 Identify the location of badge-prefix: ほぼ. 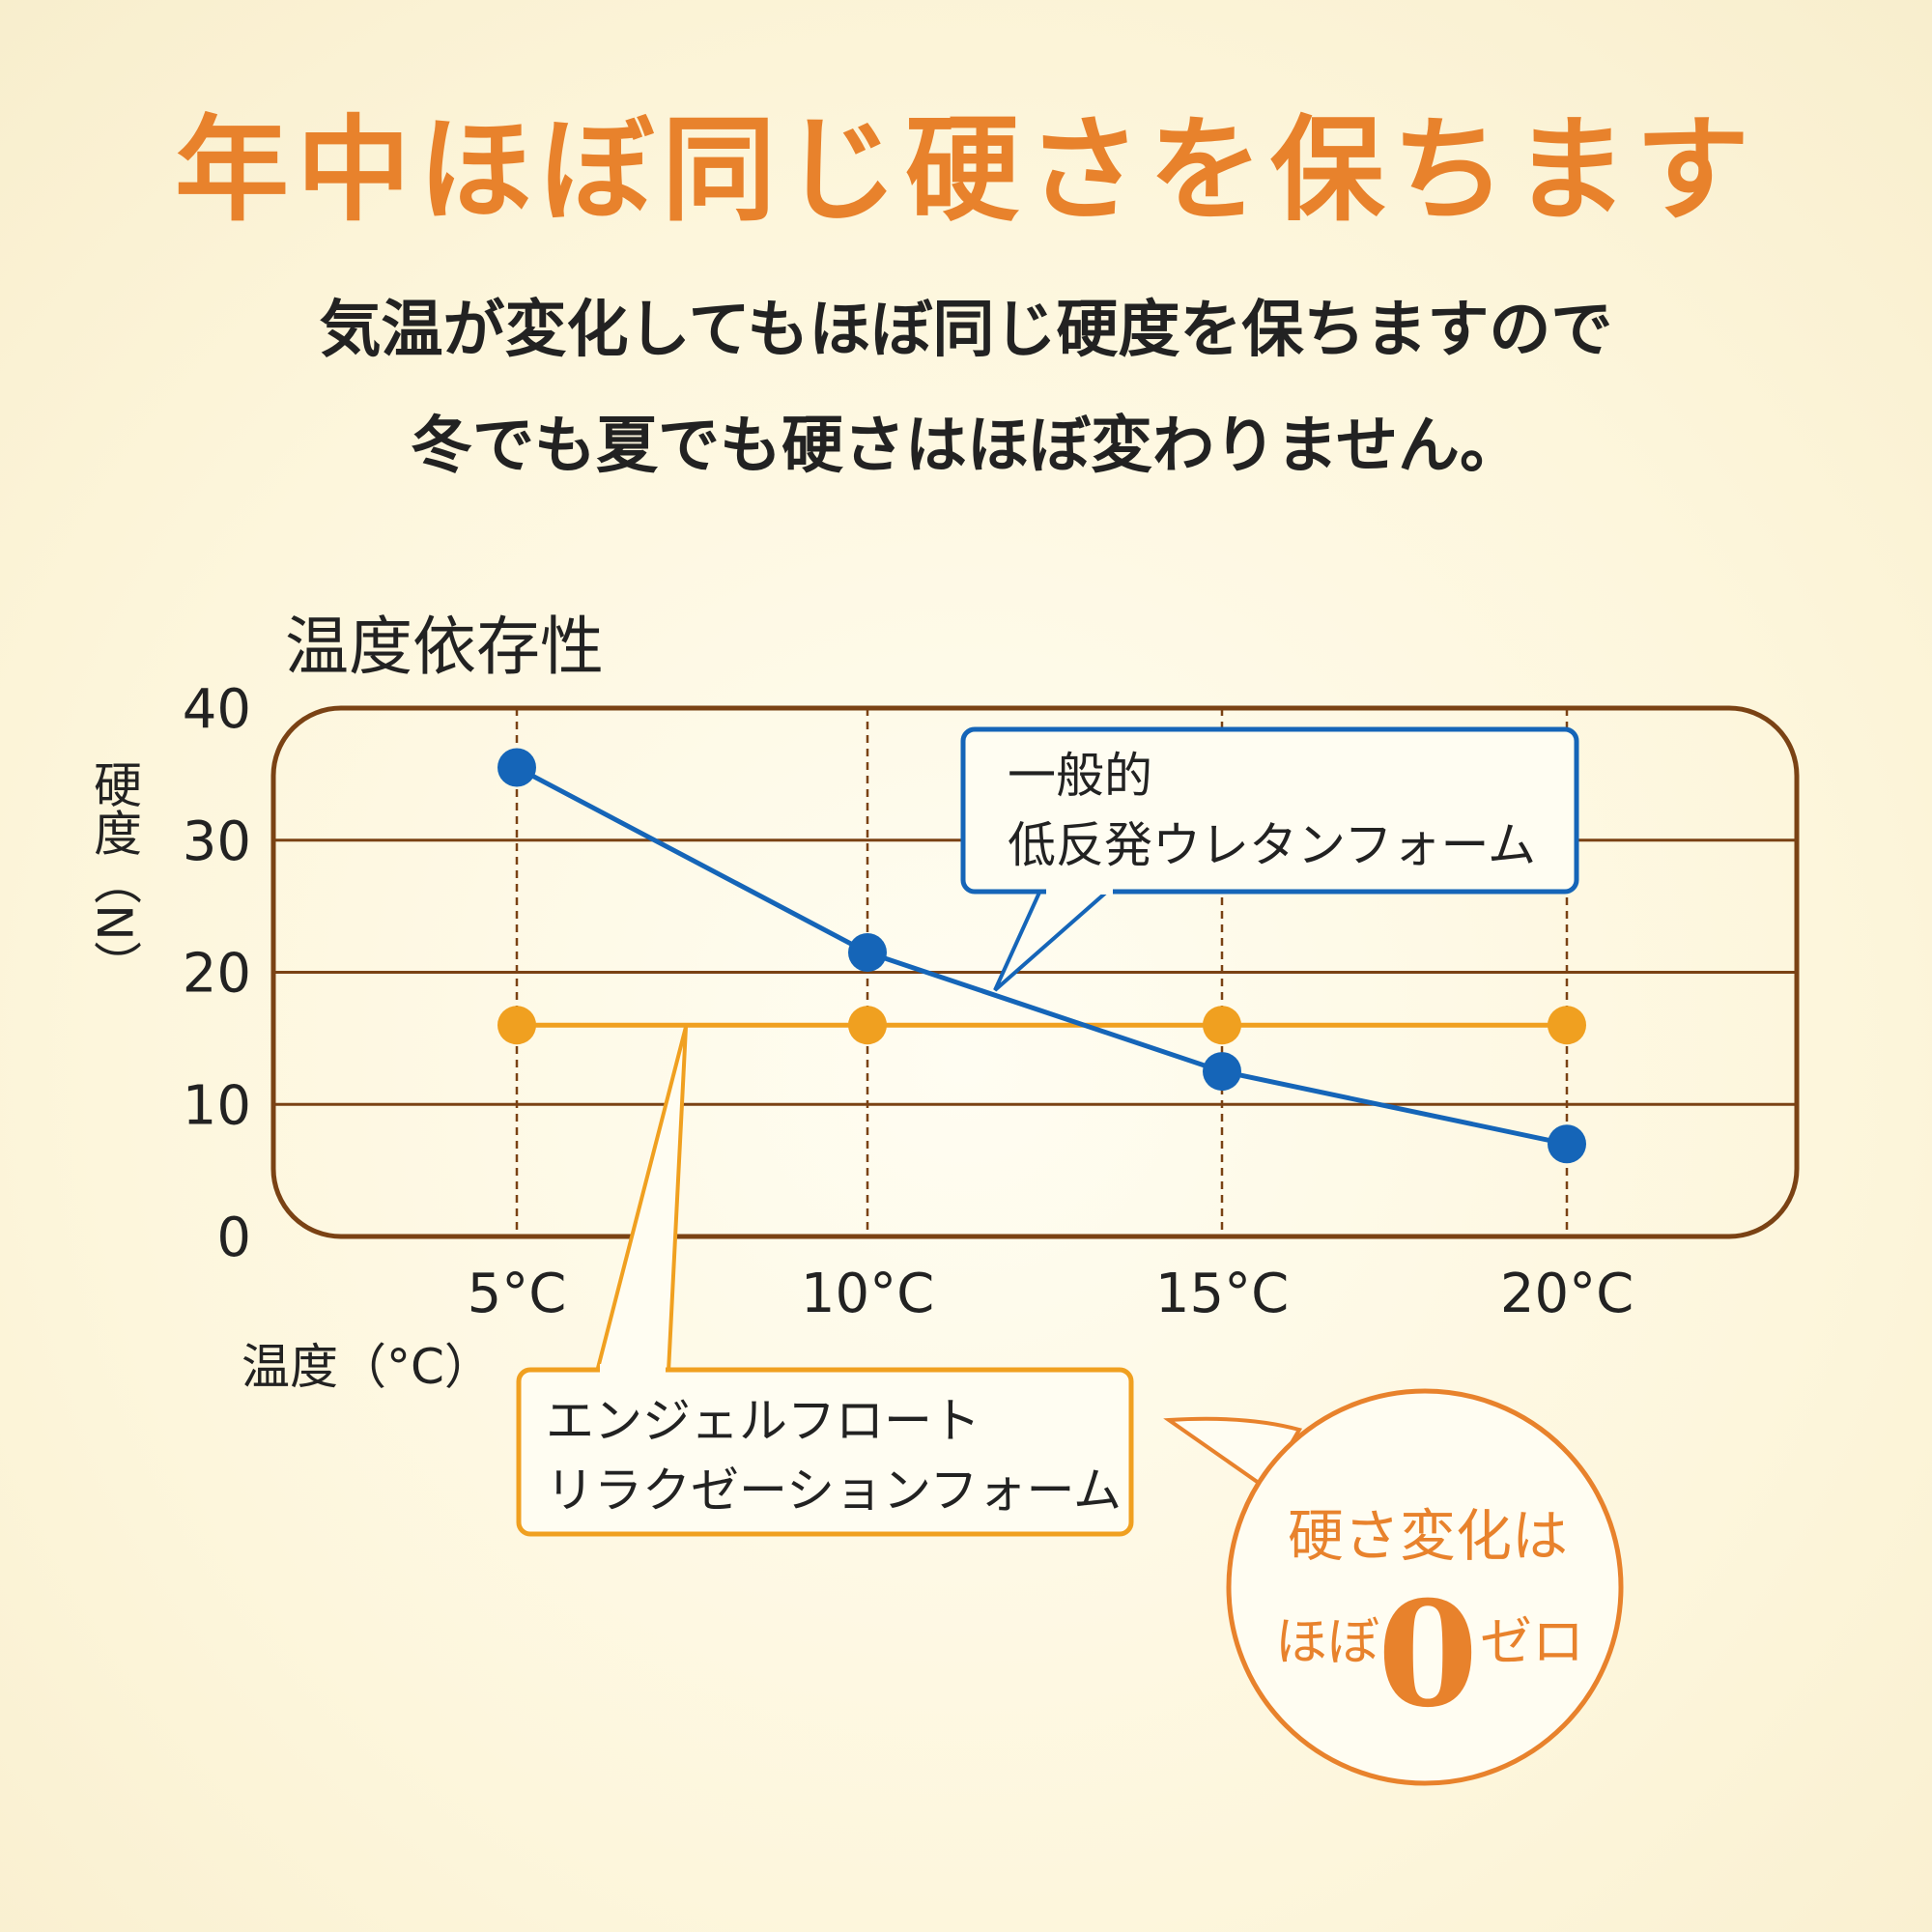
(1327, 1641).